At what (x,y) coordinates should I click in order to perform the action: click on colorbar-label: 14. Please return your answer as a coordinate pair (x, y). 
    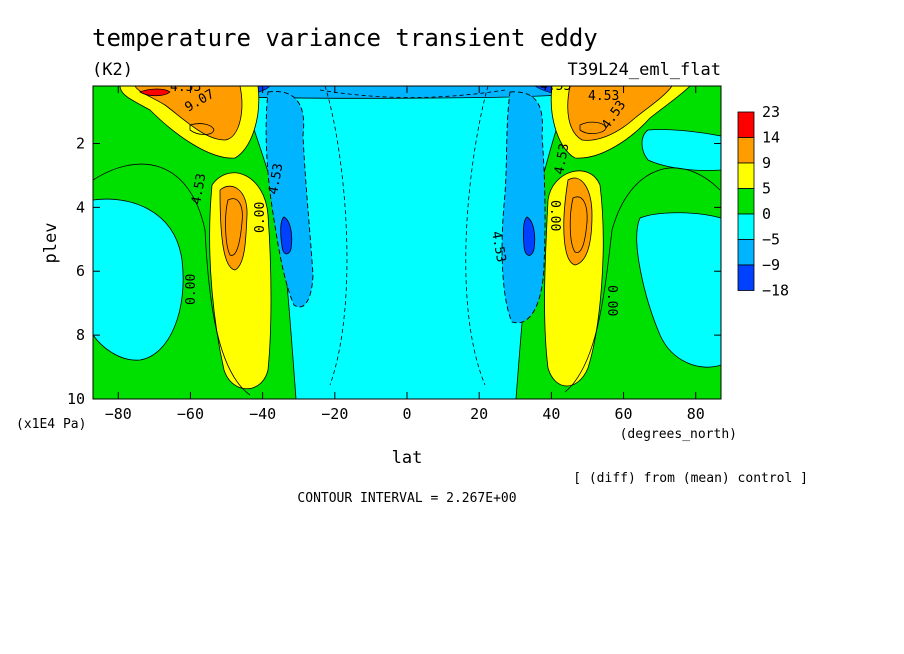
    Looking at the image, I should click on (771, 138).